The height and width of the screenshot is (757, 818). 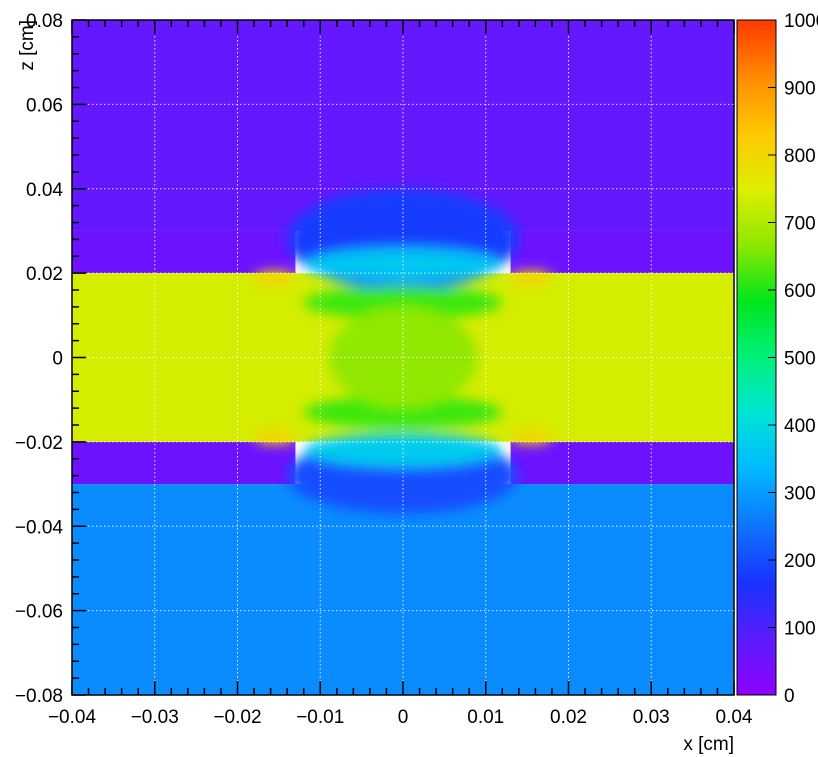 I want to click on x-tick-label: 0.02, so click(x=568, y=717).